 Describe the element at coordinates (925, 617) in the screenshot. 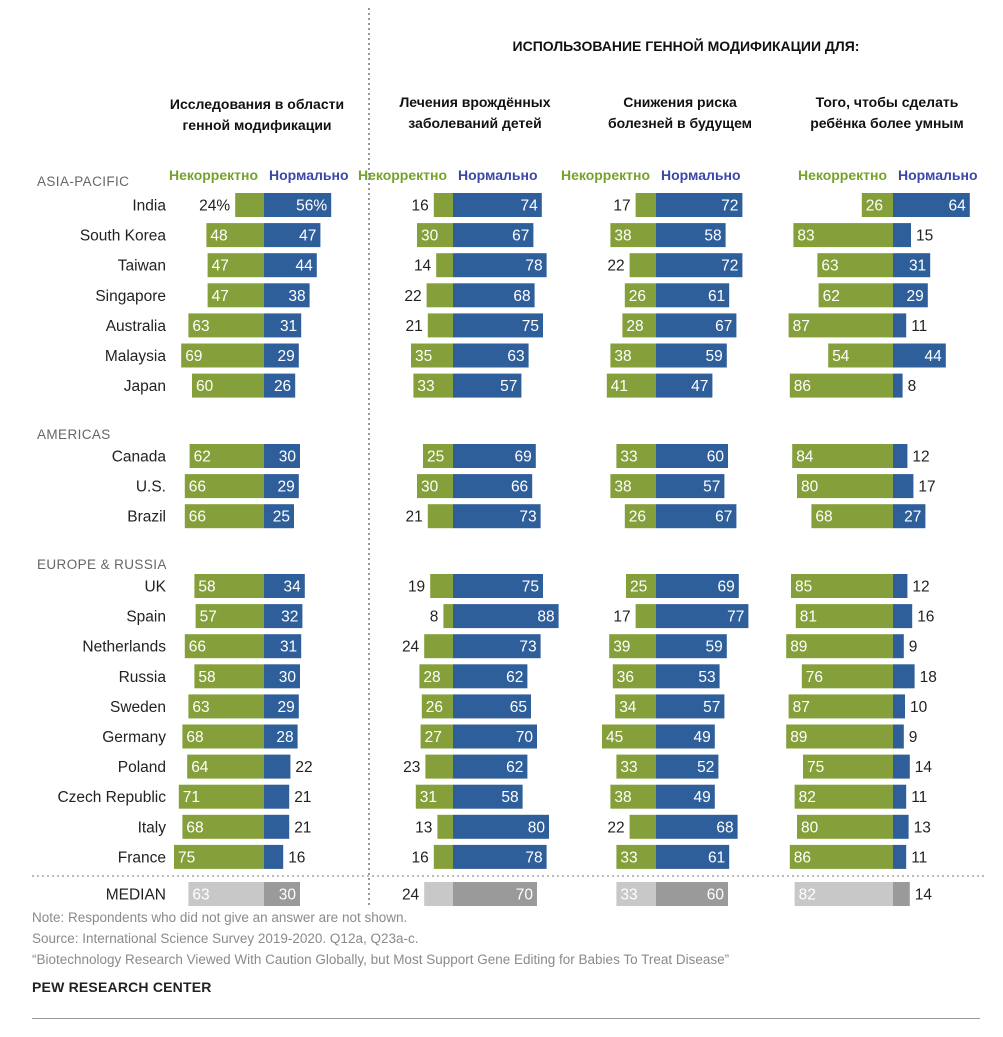

I see `row-spain-value-normal-3: 16` at that location.